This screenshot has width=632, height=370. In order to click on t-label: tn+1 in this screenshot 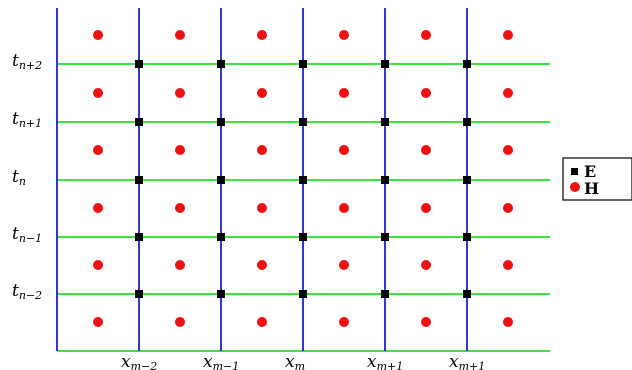, I will do `click(27, 119)`.